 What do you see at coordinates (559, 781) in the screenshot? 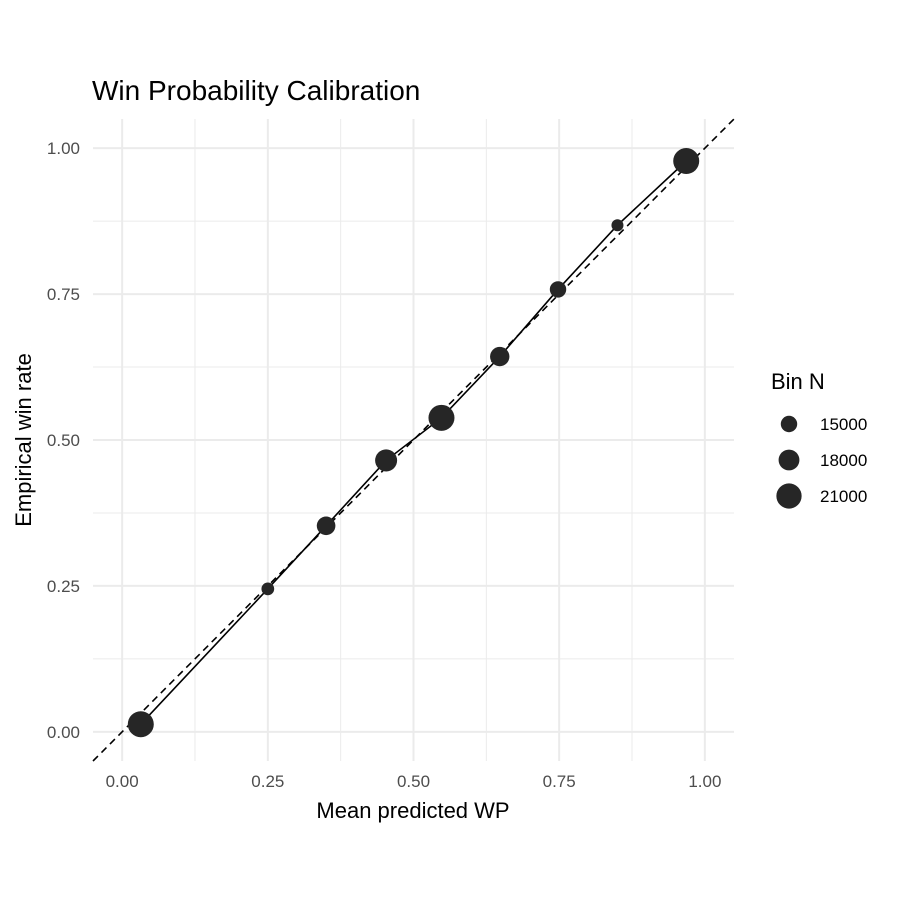
I see `x-tick-label: 0.75` at bounding box center [559, 781].